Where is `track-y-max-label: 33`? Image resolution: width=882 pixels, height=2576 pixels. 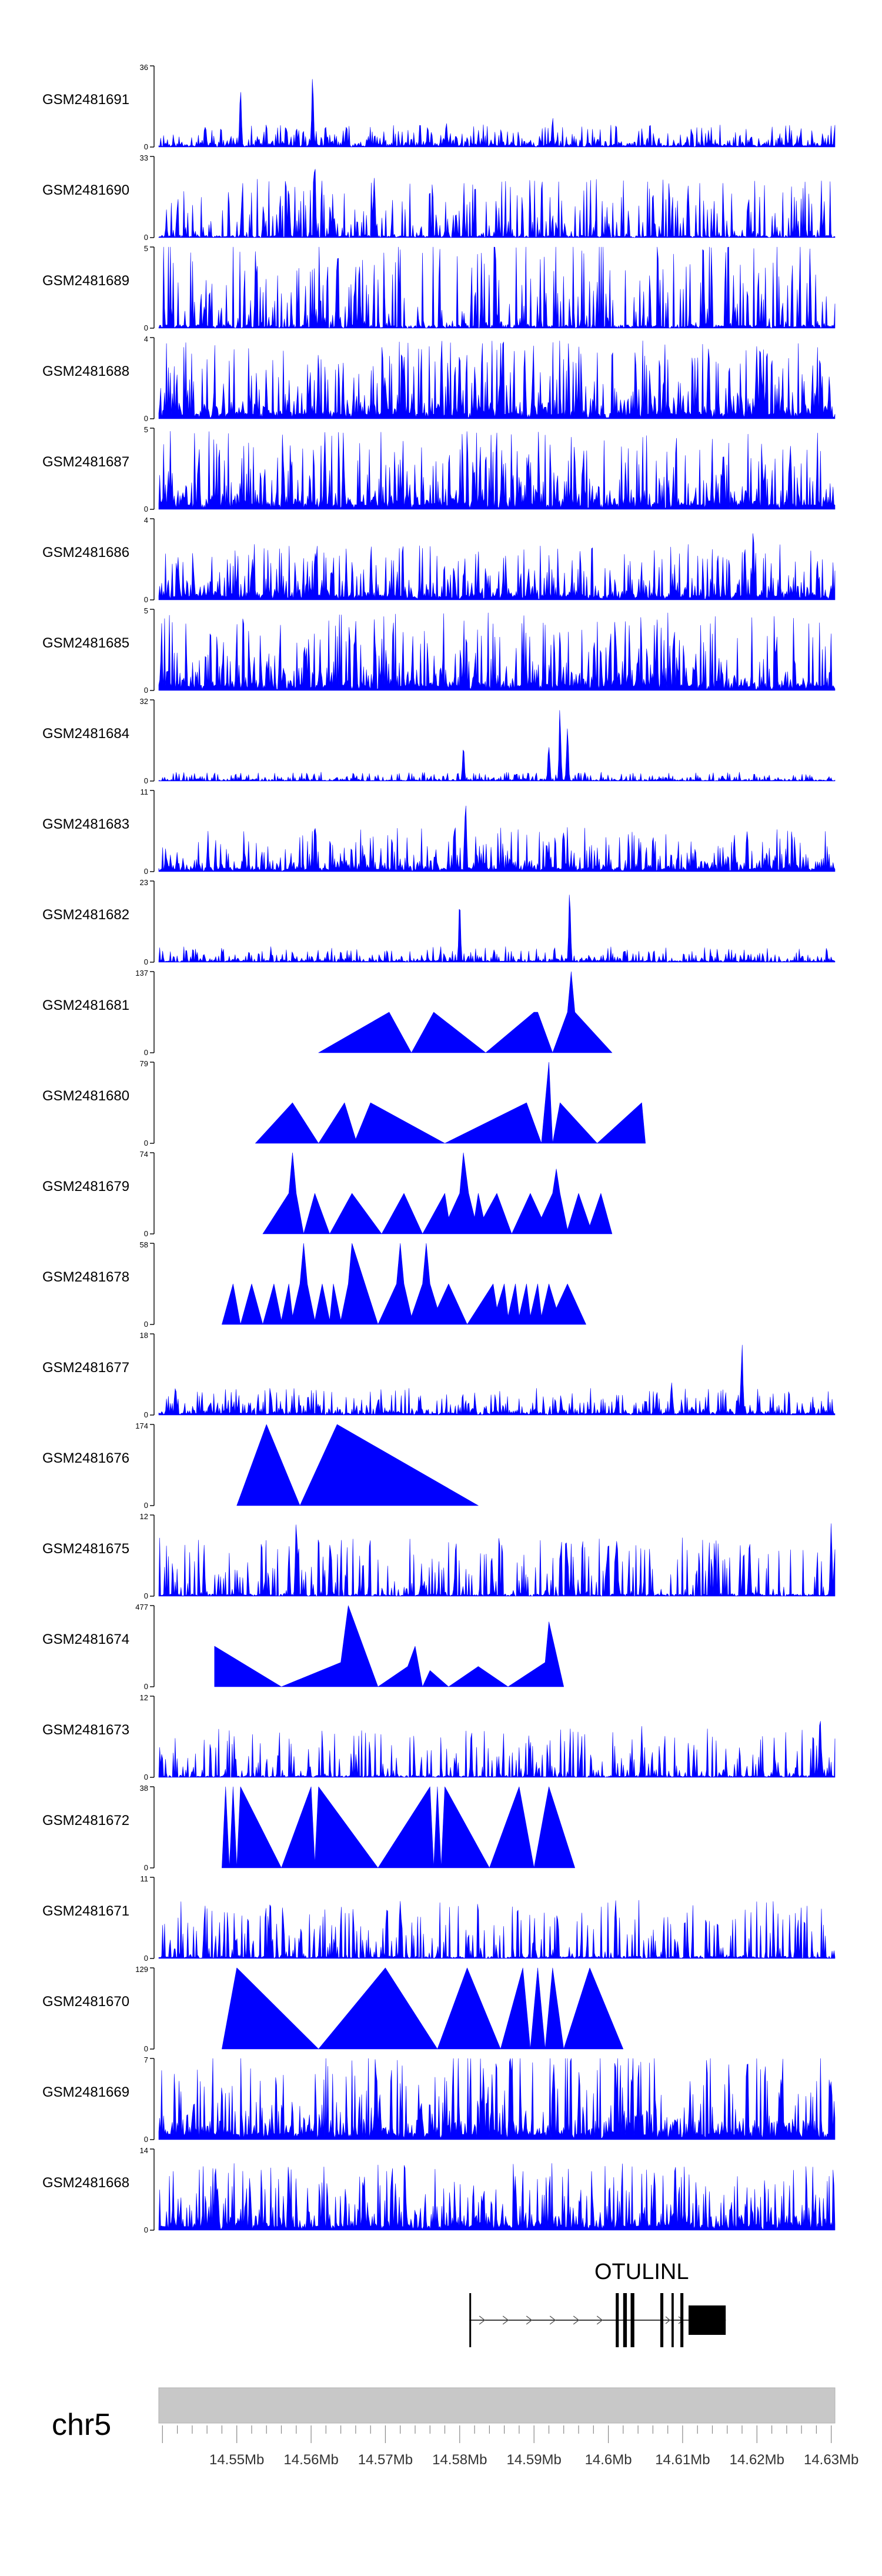 track-y-max-label: 33 is located at coordinates (144, 158).